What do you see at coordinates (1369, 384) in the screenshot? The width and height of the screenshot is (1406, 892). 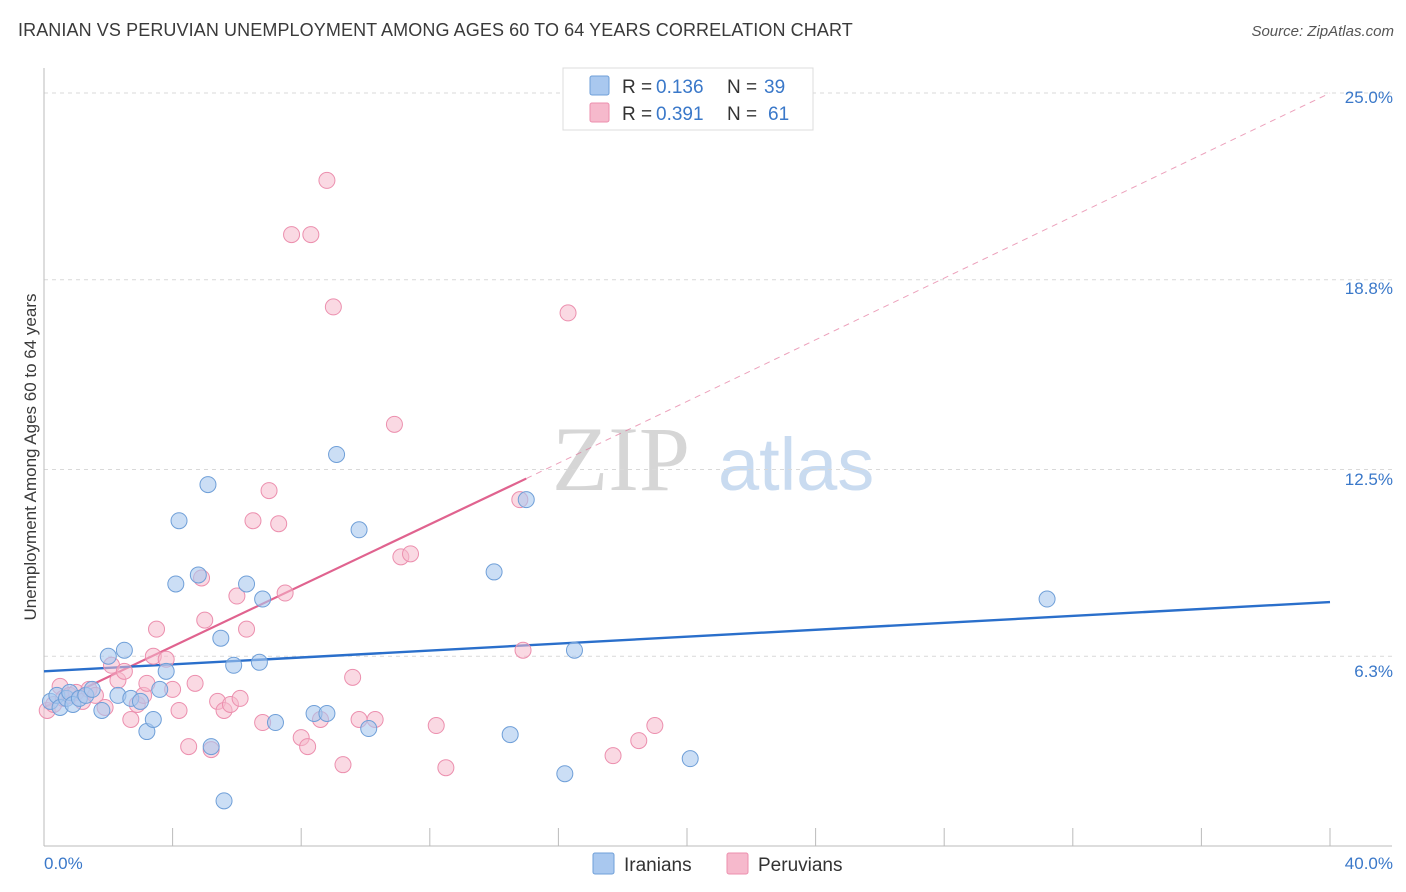 I see `y-tick-labels: 6.3% 12.5% 18.8% 25.0%` at bounding box center [1369, 384].